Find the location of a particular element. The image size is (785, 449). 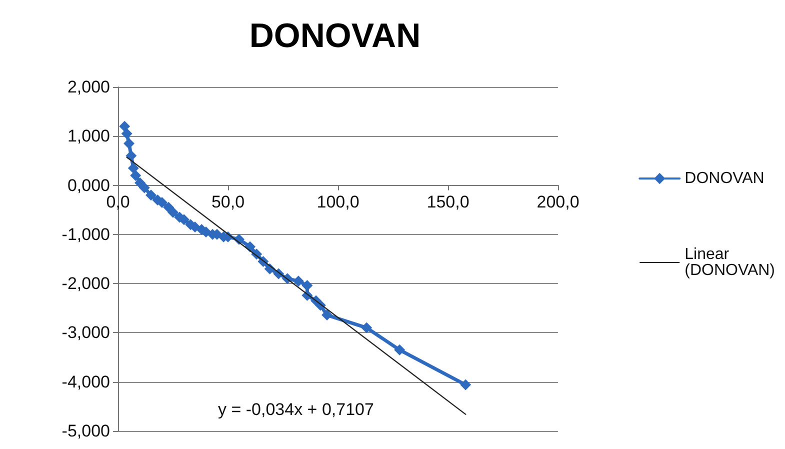

x-tick-label: 100,0 is located at coordinates (338, 202).